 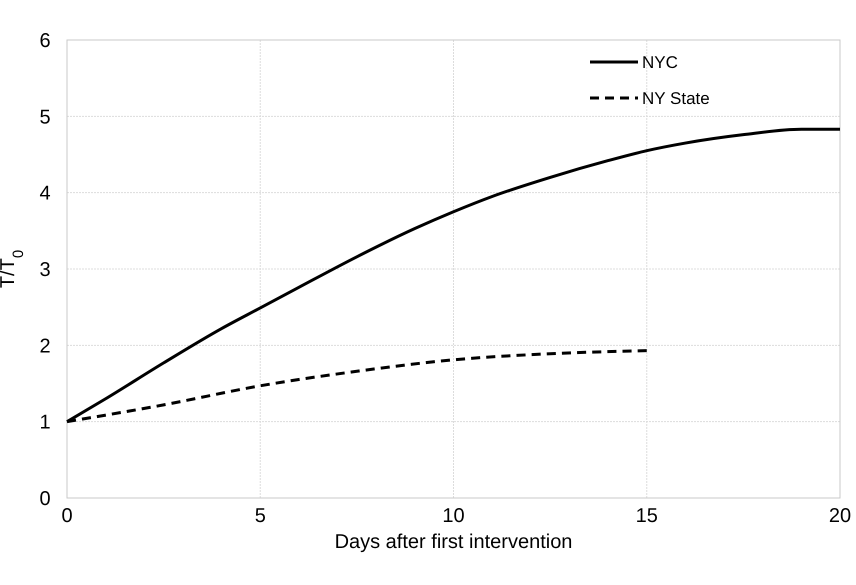 I want to click on y-tick-label: 4, so click(x=45, y=193).